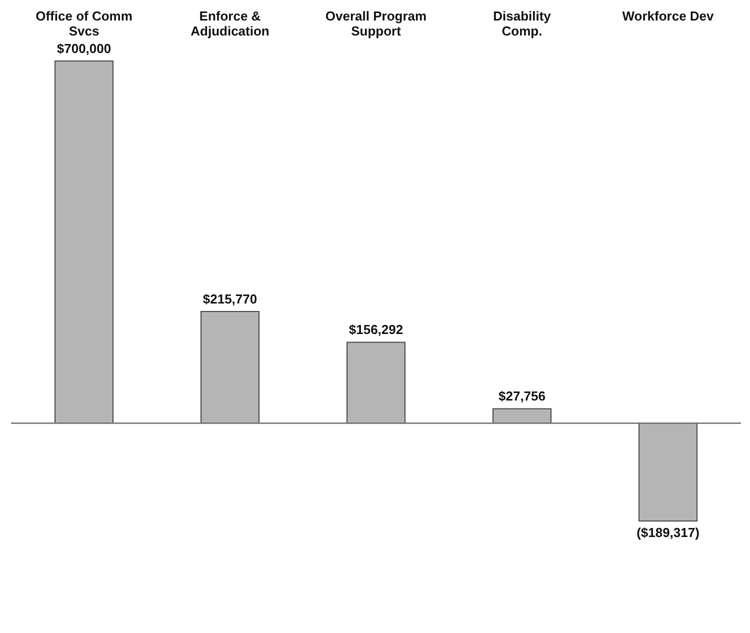 This screenshot has height=633, width=750. Describe the element at coordinates (668, 16) in the screenshot. I see `x-tick-label: Workforce Dev` at that location.